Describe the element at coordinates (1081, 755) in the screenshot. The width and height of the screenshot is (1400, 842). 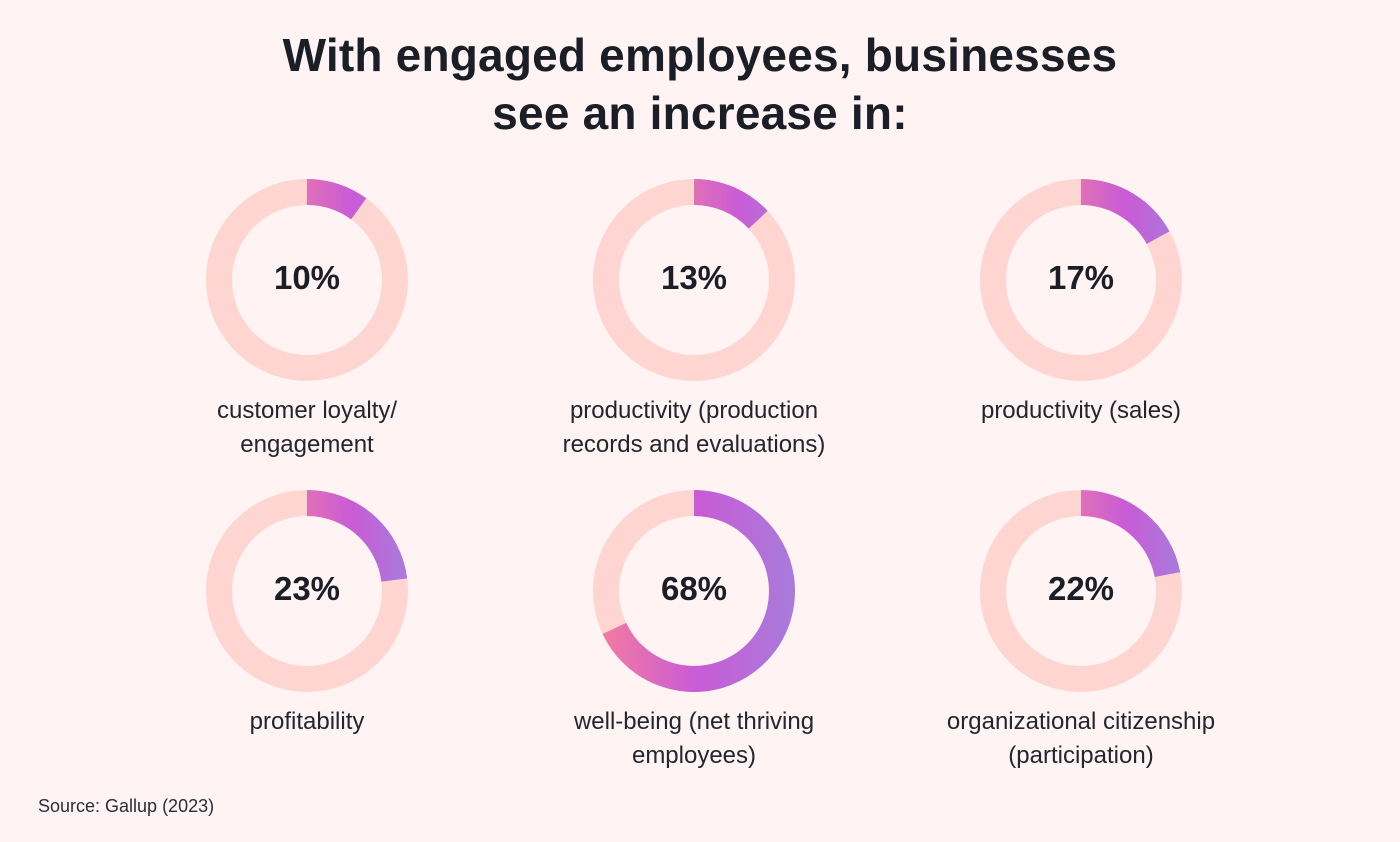
I see `label-line: (participation)` at that location.